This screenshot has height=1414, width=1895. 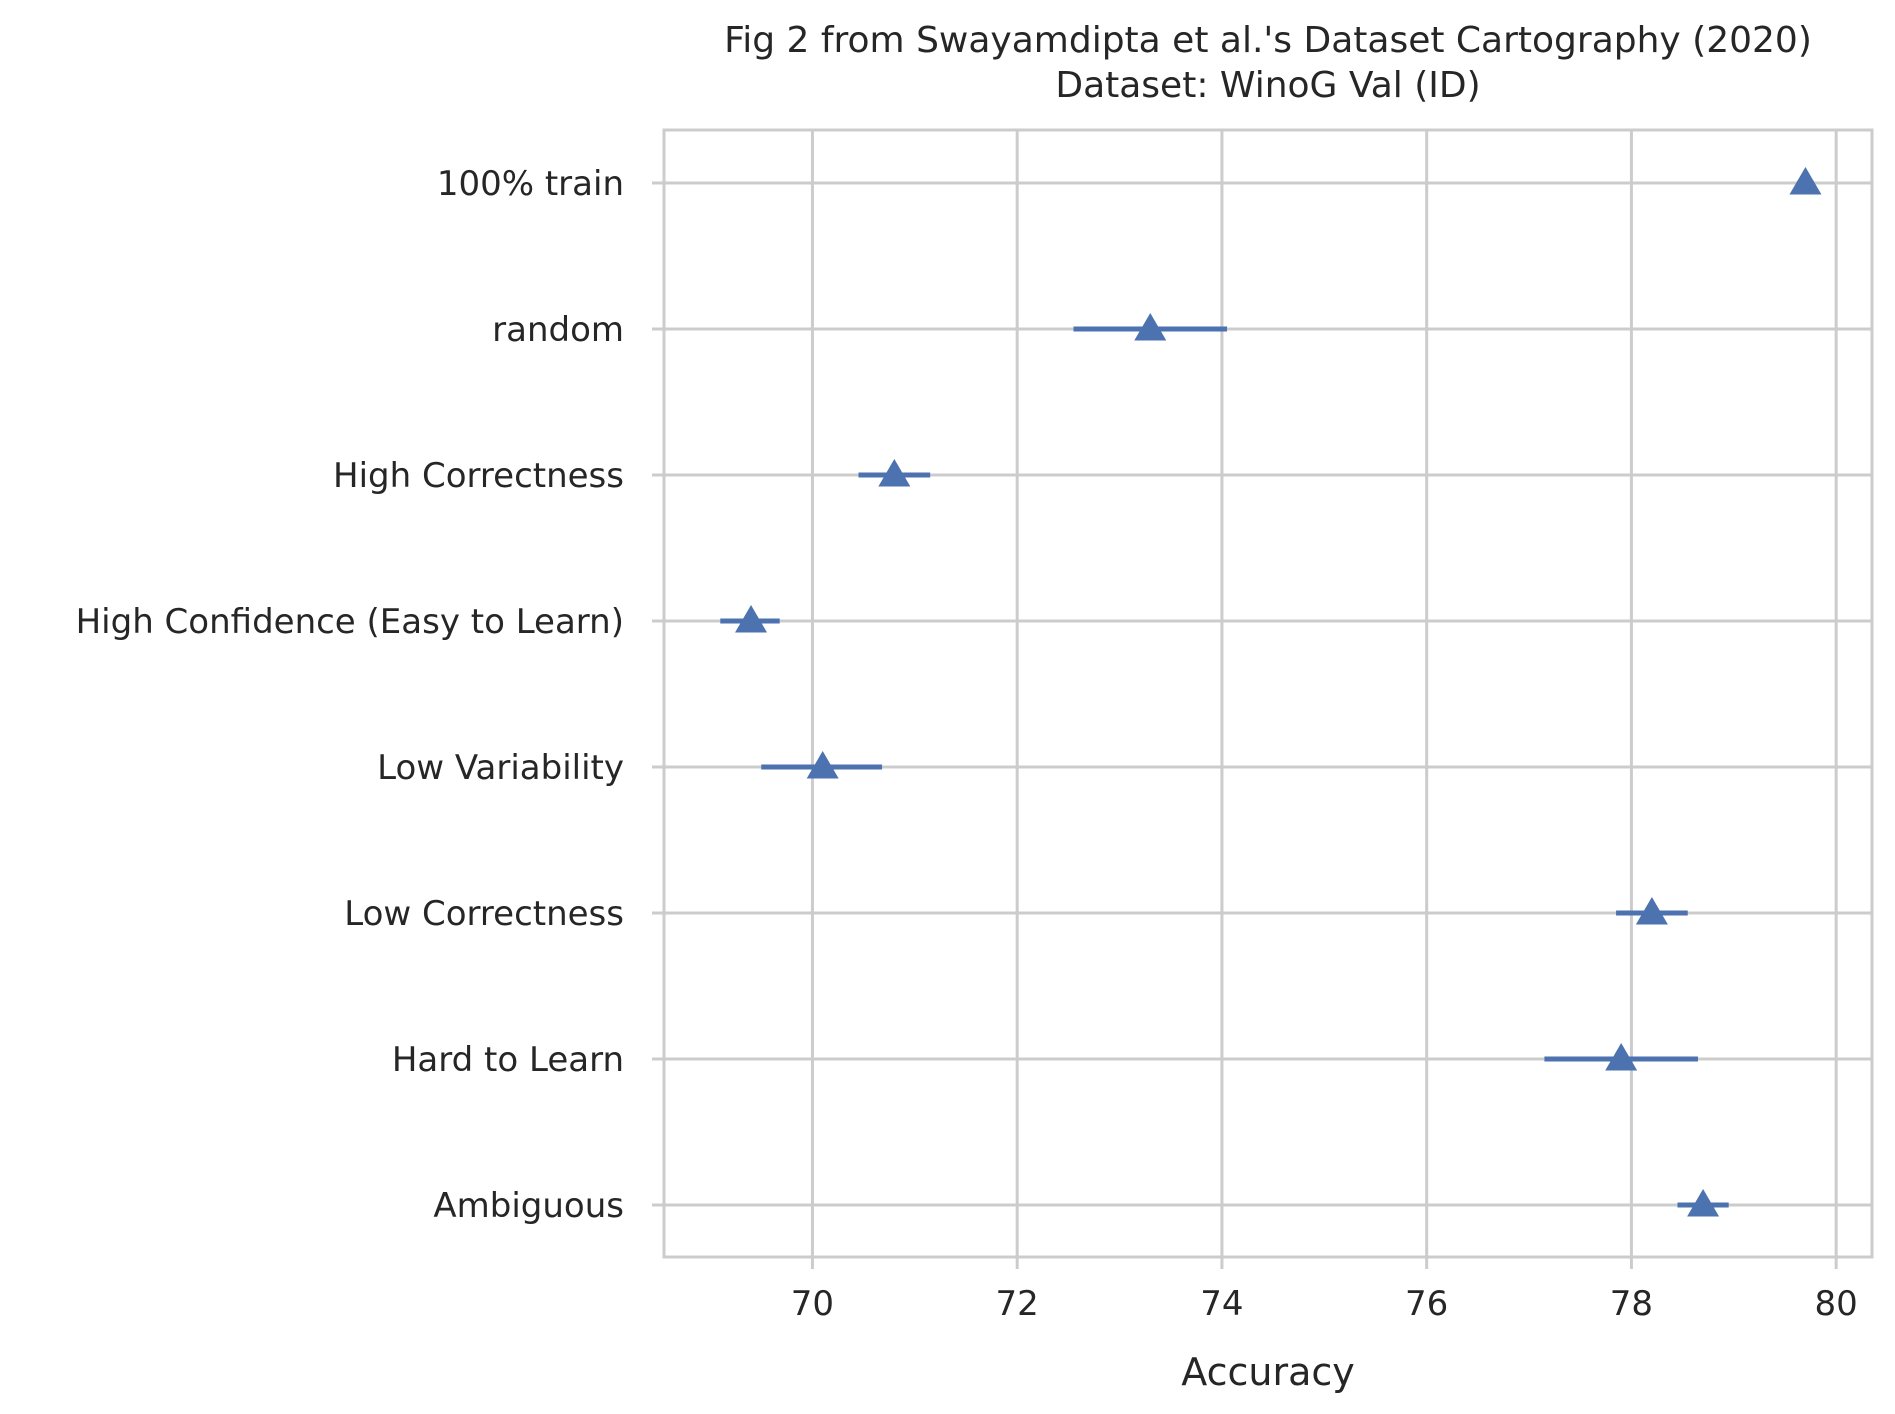 I want to click on x-tick-label: 76, so click(x=1426, y=1304).